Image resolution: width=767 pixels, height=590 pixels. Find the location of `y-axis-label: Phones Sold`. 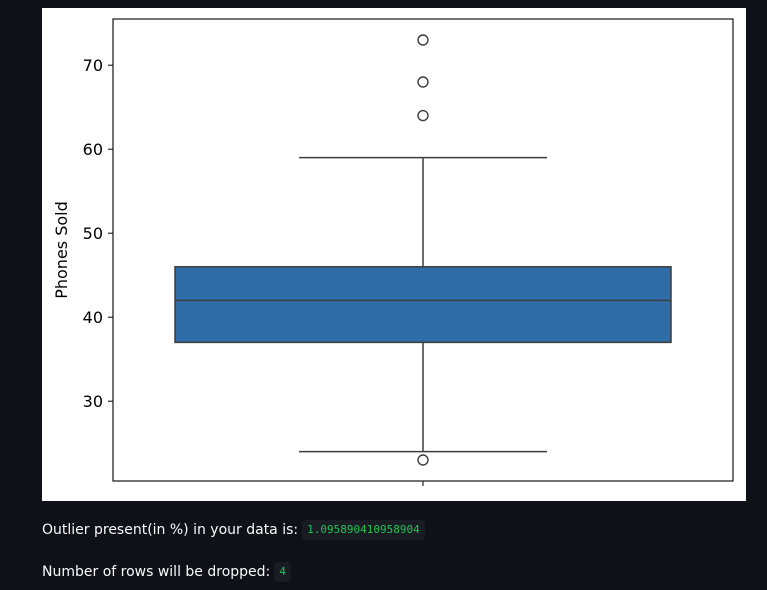

y-axis-label: Phones Sold is located at coordinates (61, 250).